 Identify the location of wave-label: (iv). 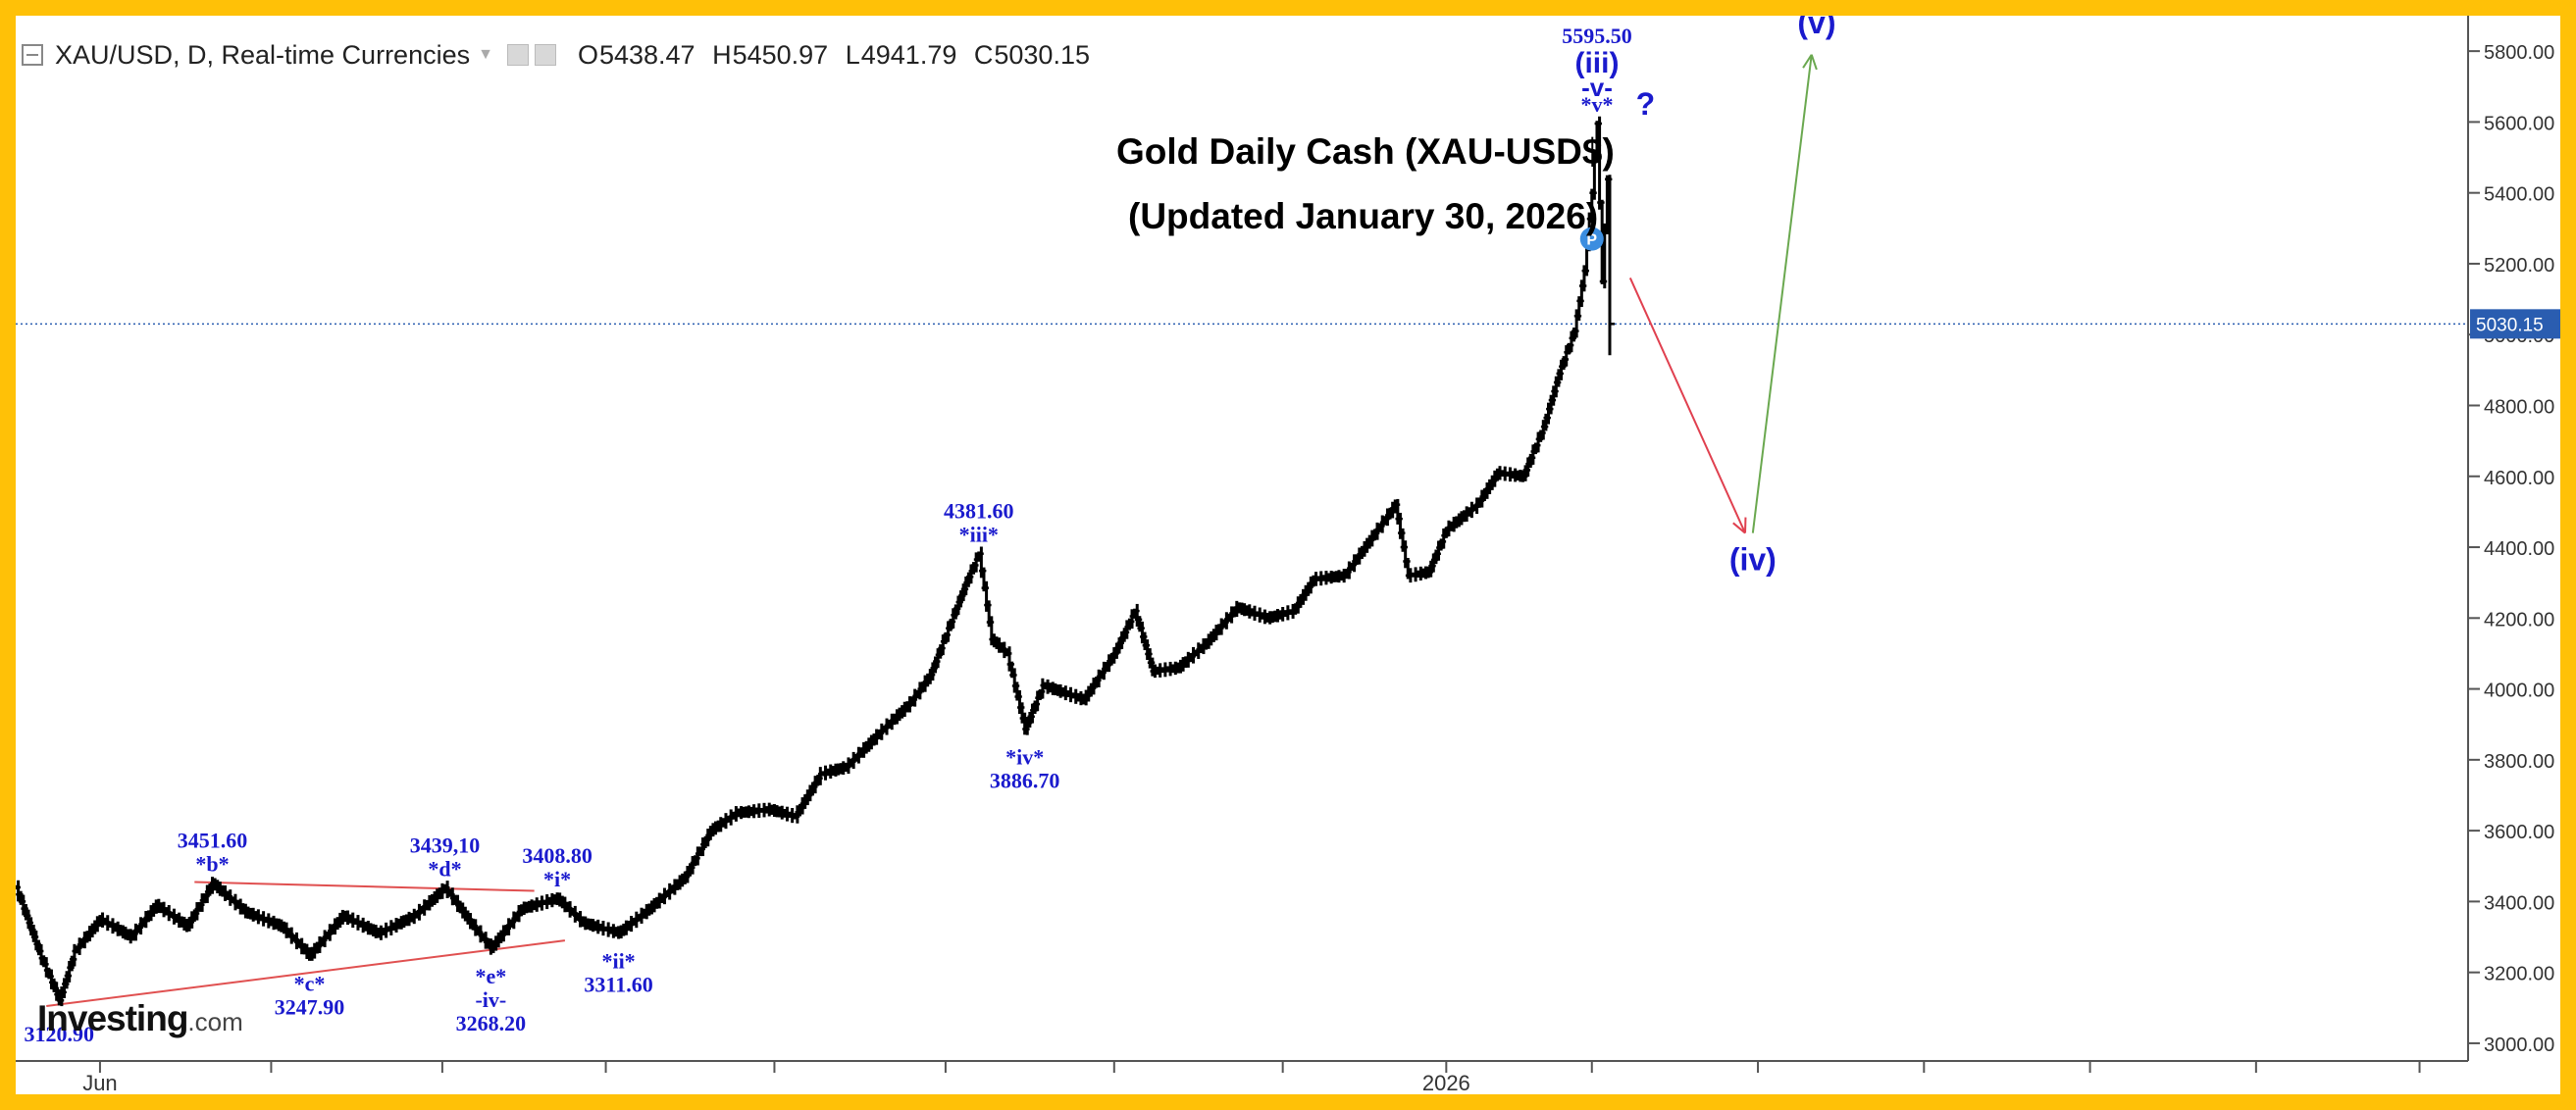
(1753, 560).